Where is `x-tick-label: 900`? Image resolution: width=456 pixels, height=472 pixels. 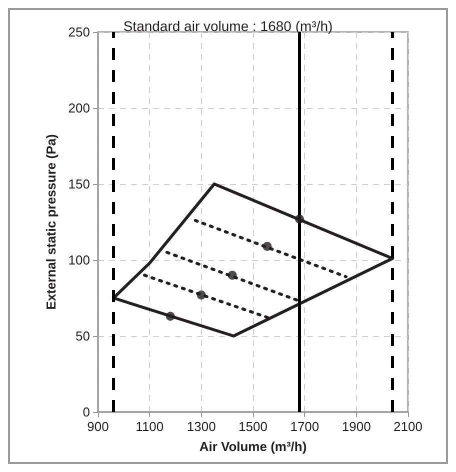 x-tick-label: 900 is located at coordinates (98, 426).